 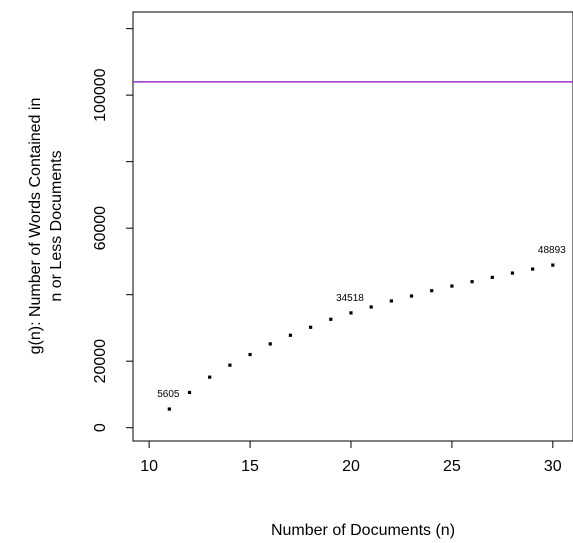 What do you see at coordinates (552, 250) in the screenshot?
I see `data-label: 48893` at bounding box center [552, 250].